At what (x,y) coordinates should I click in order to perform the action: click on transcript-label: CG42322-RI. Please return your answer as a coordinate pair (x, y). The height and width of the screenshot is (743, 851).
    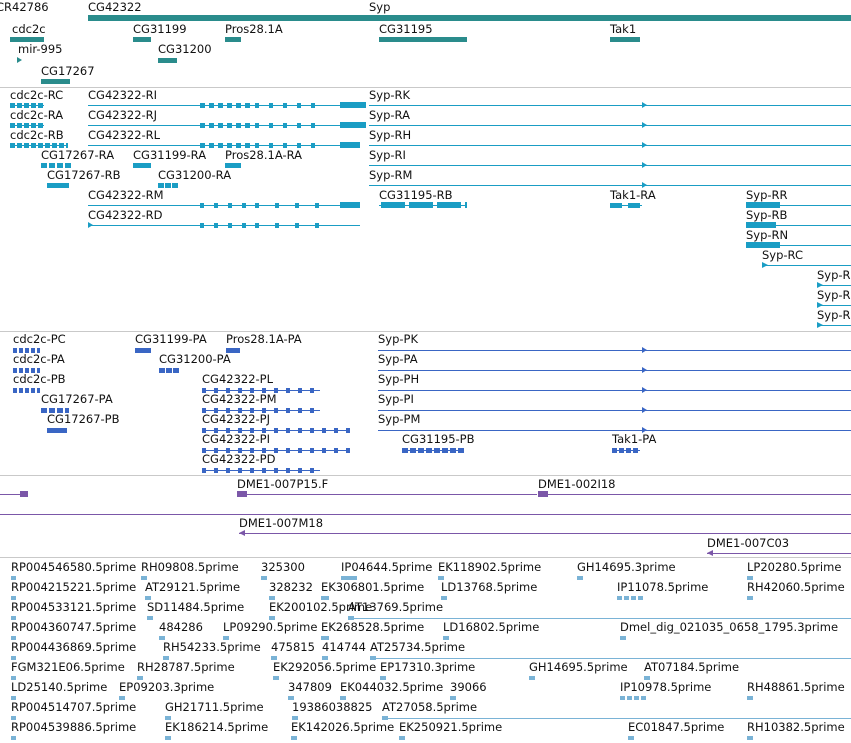
    Looking at the image, I should click on (123, 95).